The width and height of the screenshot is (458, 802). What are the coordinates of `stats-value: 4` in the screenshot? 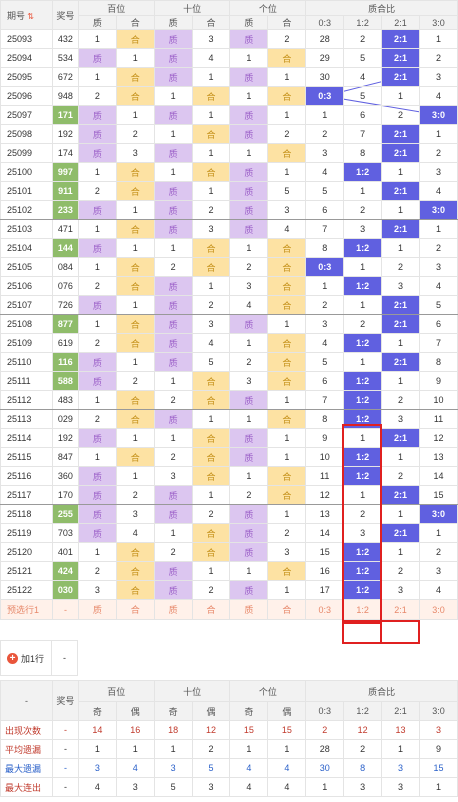 It's located at (135, 768).